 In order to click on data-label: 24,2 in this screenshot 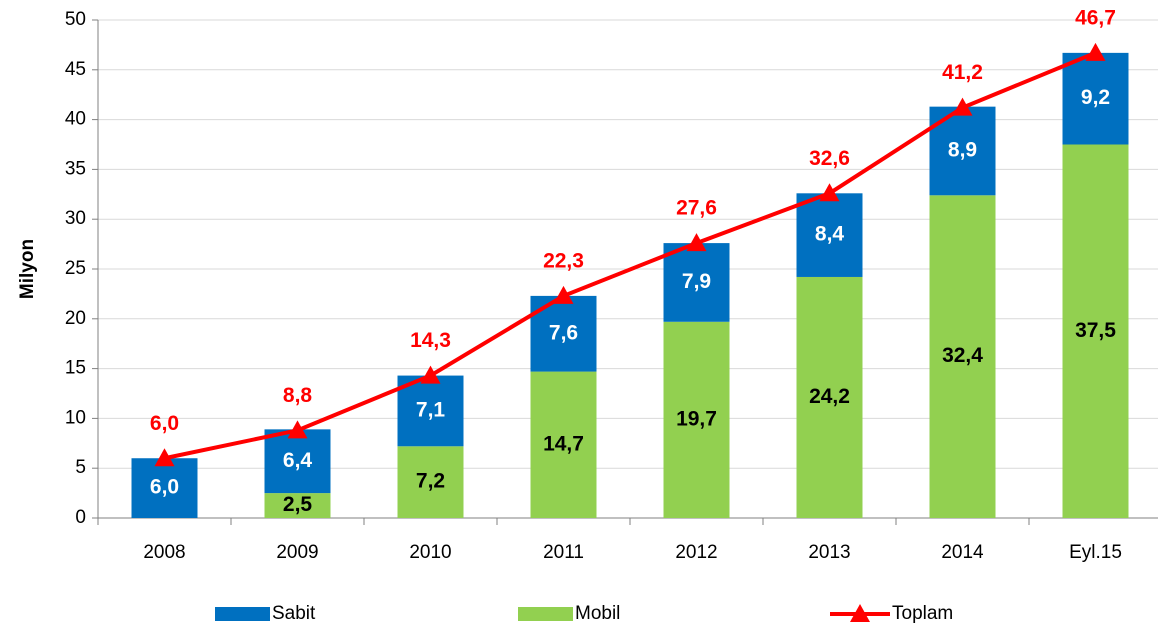, I will do `click(829, 396)`.